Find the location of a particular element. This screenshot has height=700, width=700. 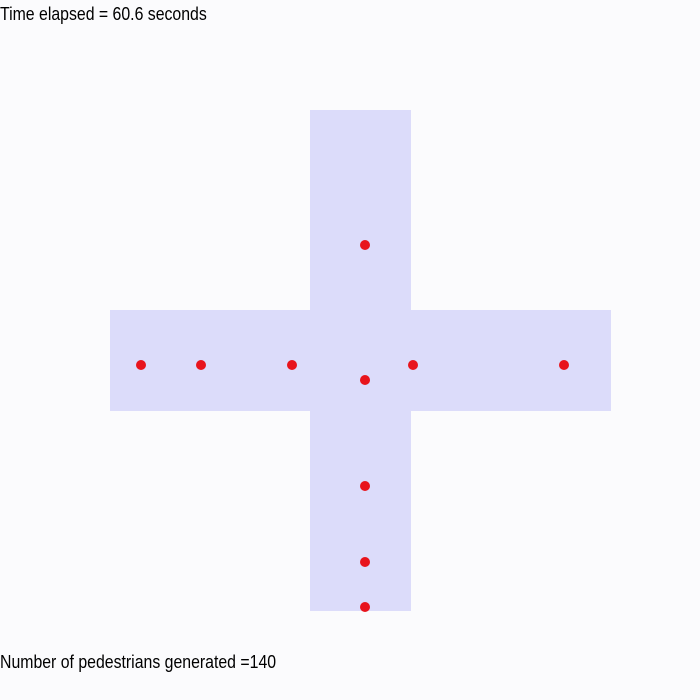

time-elapsed-label: Time elapsed = 60.6 seconds is located at coordinates (103, 14).